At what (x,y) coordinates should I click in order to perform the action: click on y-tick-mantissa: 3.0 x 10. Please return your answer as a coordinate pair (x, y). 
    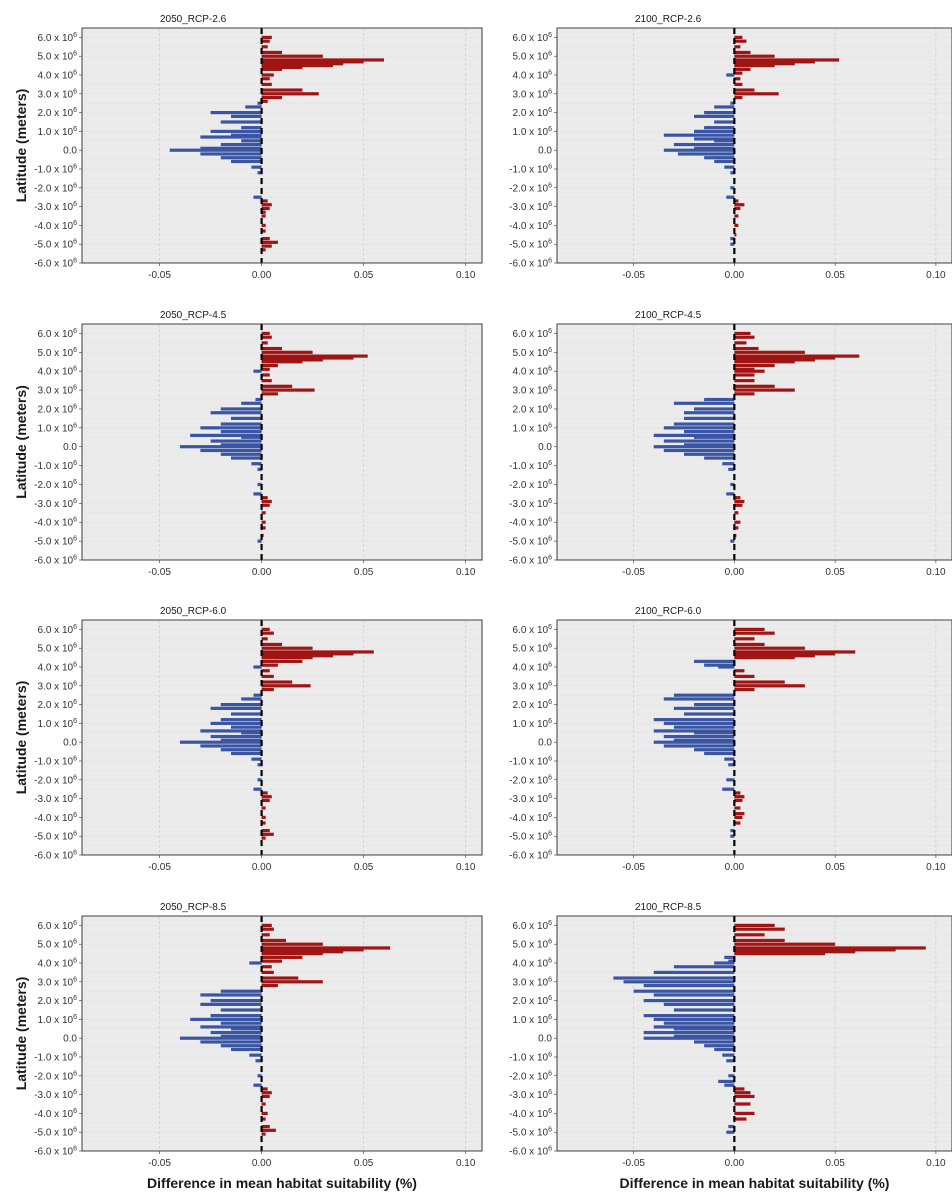
    Looking at the image, I should click on (56, 982).